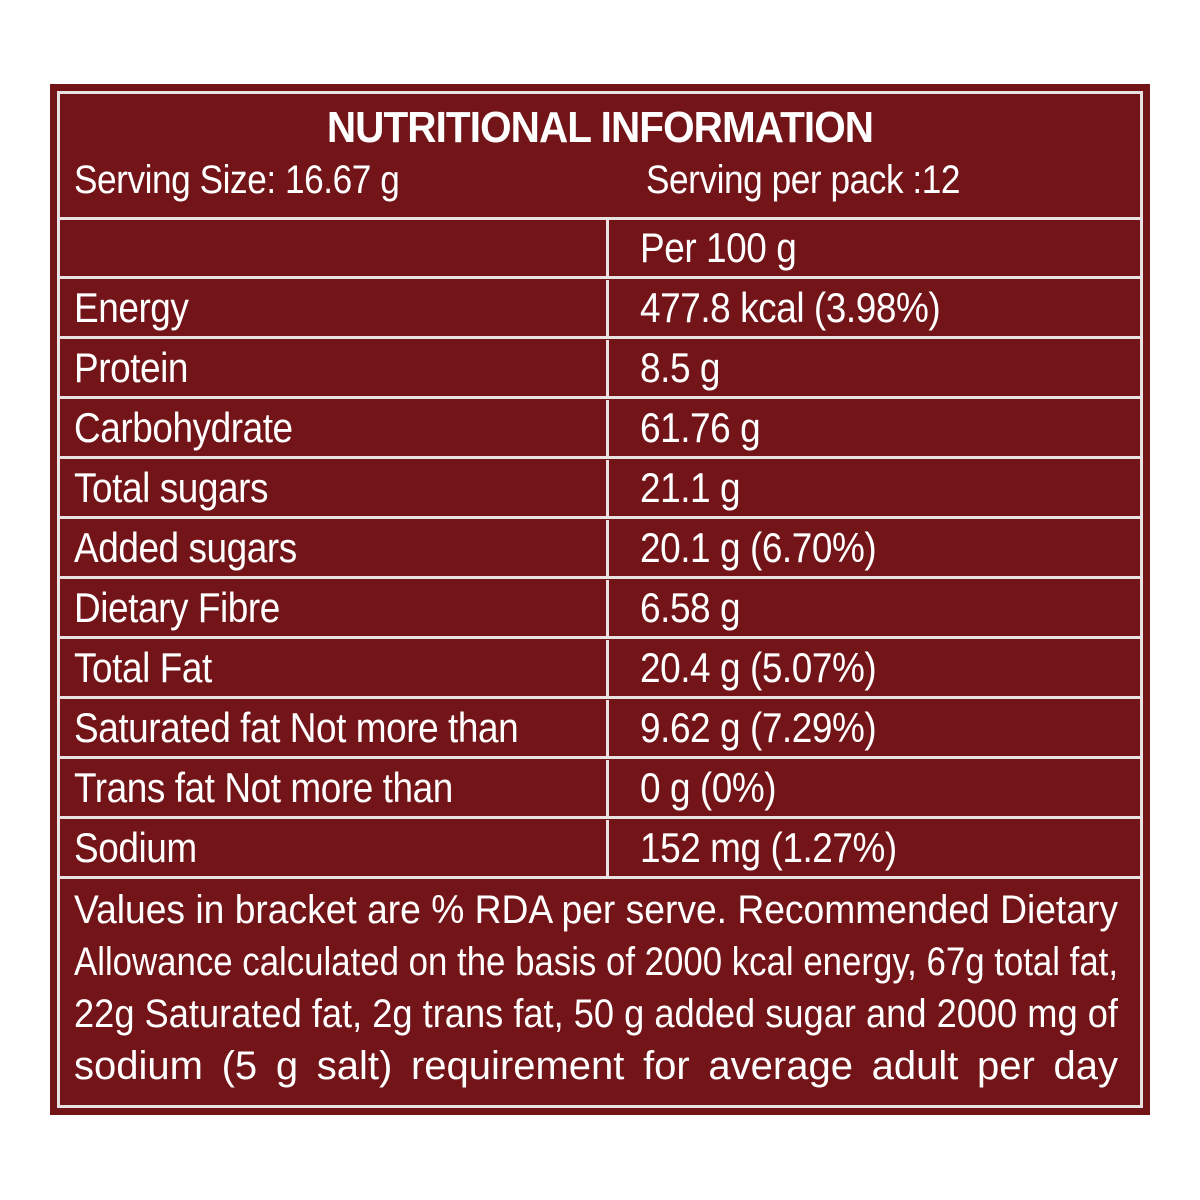  I want to click on nutrient-label: Protein, so click(131, 367).